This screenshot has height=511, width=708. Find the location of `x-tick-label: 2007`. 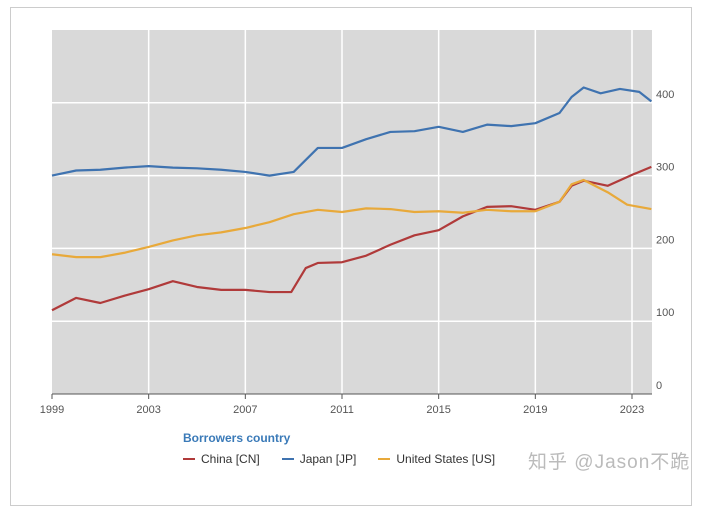

x-tick-label: 2007 is located at coordinates (245, 410).